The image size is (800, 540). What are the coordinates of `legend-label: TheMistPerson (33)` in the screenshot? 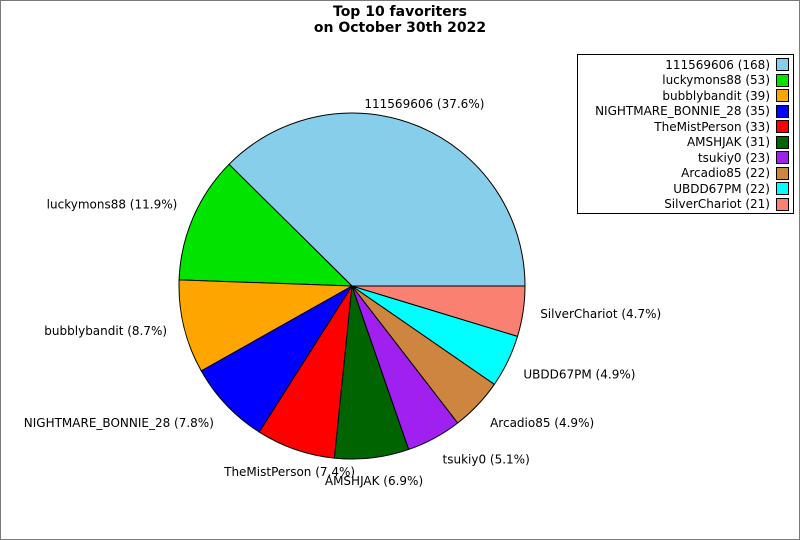 It's located at (712, 126).